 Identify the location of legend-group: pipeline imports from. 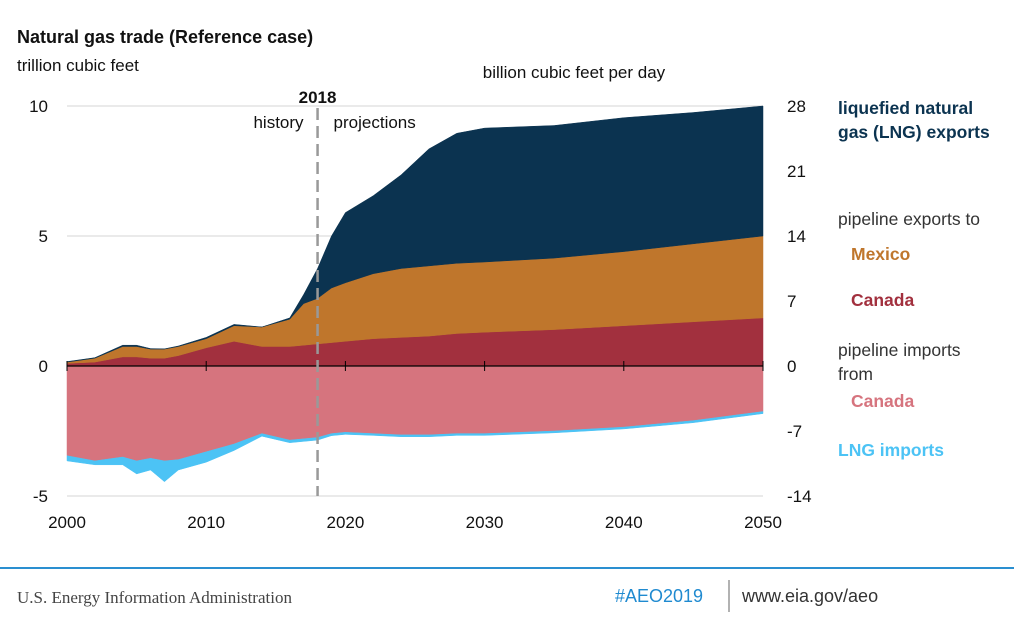
(899, 362).